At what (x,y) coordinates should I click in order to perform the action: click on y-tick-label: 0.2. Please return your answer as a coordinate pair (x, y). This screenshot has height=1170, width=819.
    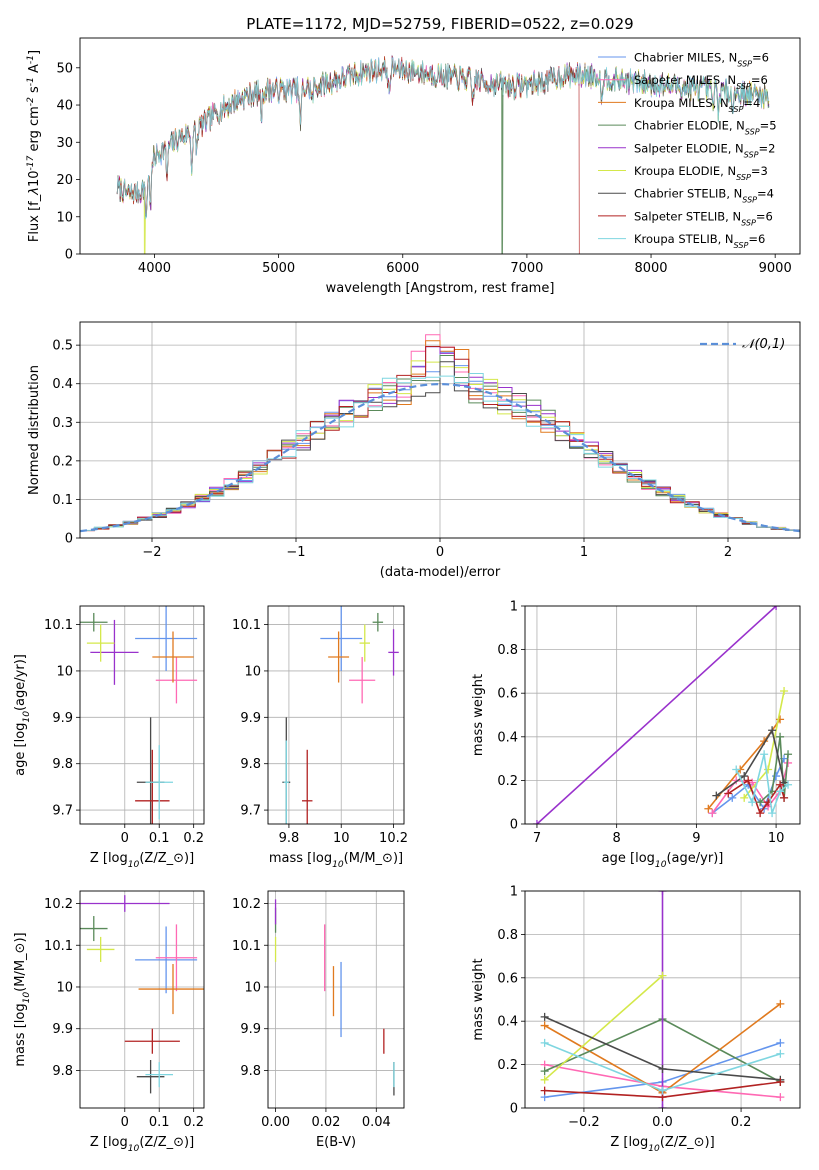
    Looking at the image, I should click on (507, 781).